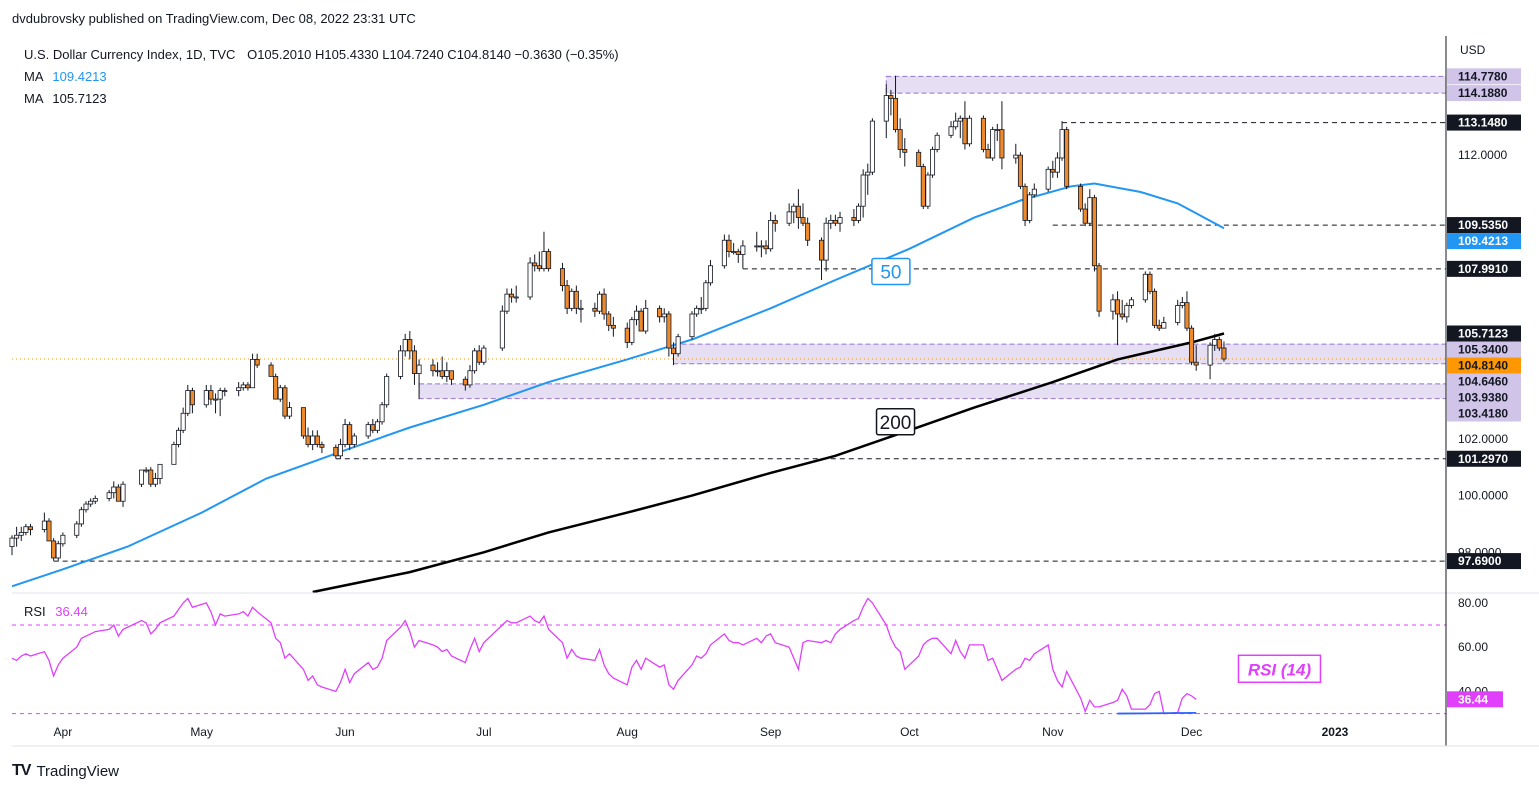 Image resolution: width=1539 pixels, height=793 pixels. What do you see at coordinates (909, 732) in the screenshot?
I see `x-tick-label: Oct` at bounding box center [909, 732].